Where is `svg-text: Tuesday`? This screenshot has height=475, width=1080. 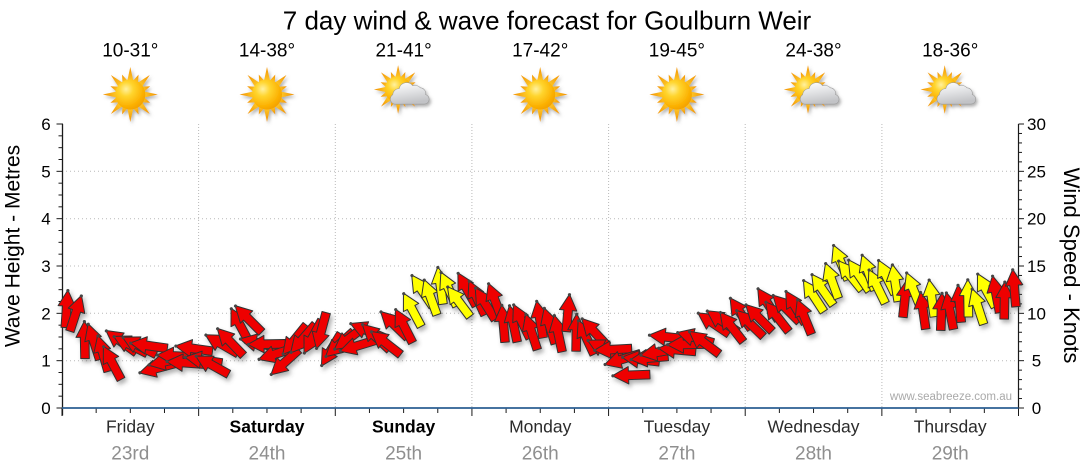
svg-text: Tuesday is located at coordinates (677, 427).